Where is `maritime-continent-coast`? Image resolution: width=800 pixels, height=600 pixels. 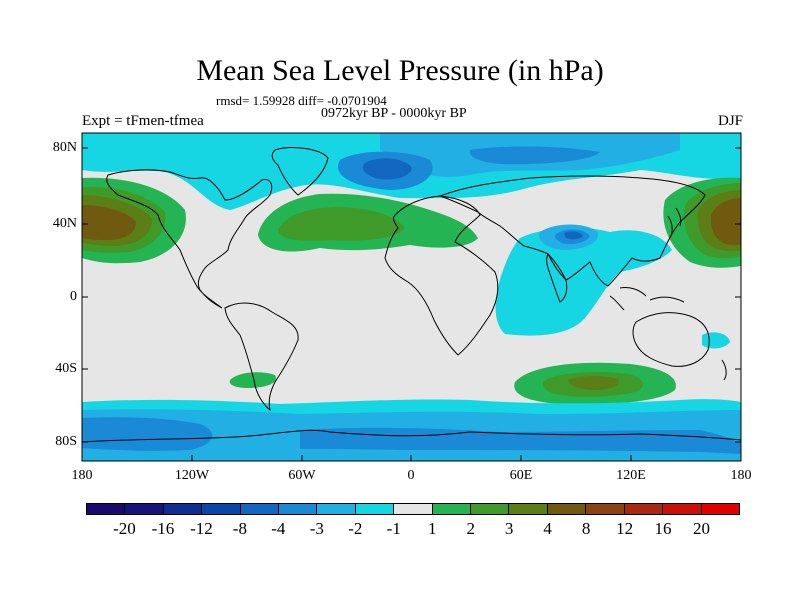 maritime-continent-coast is located at coordinates (647, 299).